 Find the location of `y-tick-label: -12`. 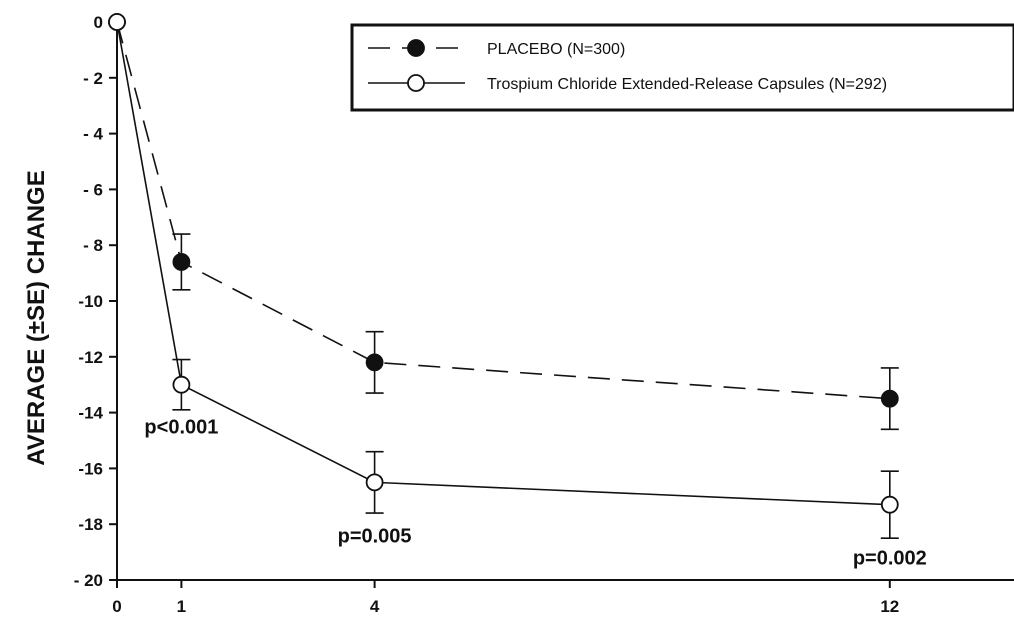

y-tick-label: -12 is located at coordinates (90, 357).